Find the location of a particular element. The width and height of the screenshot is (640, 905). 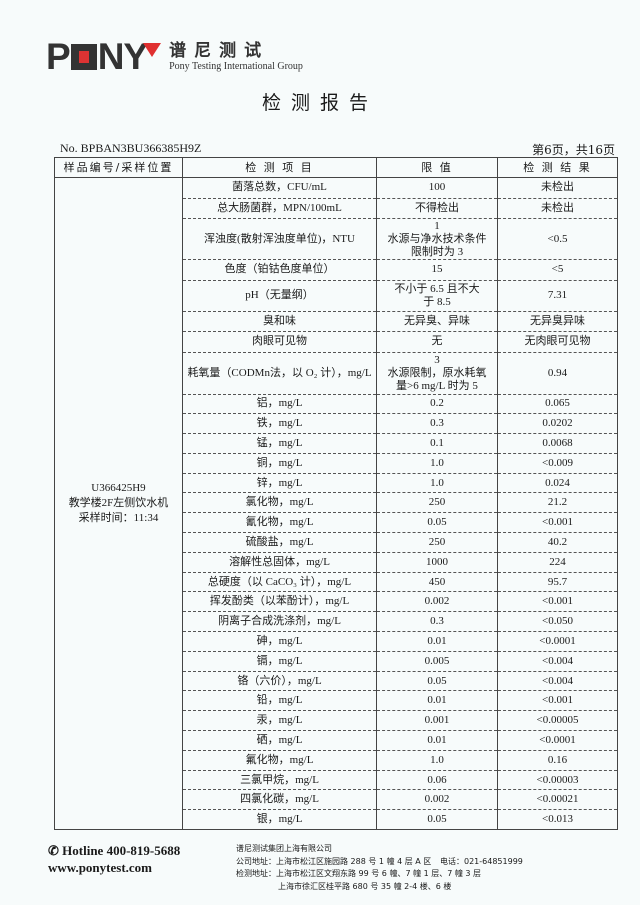

test-item: 肉眼可见物 is located at coordinates (279, 342).